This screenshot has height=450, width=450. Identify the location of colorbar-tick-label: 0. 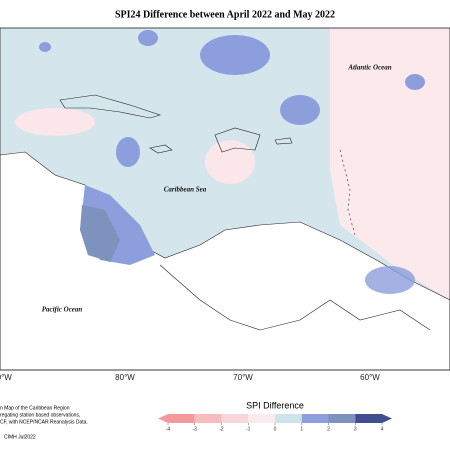
(275, 429).